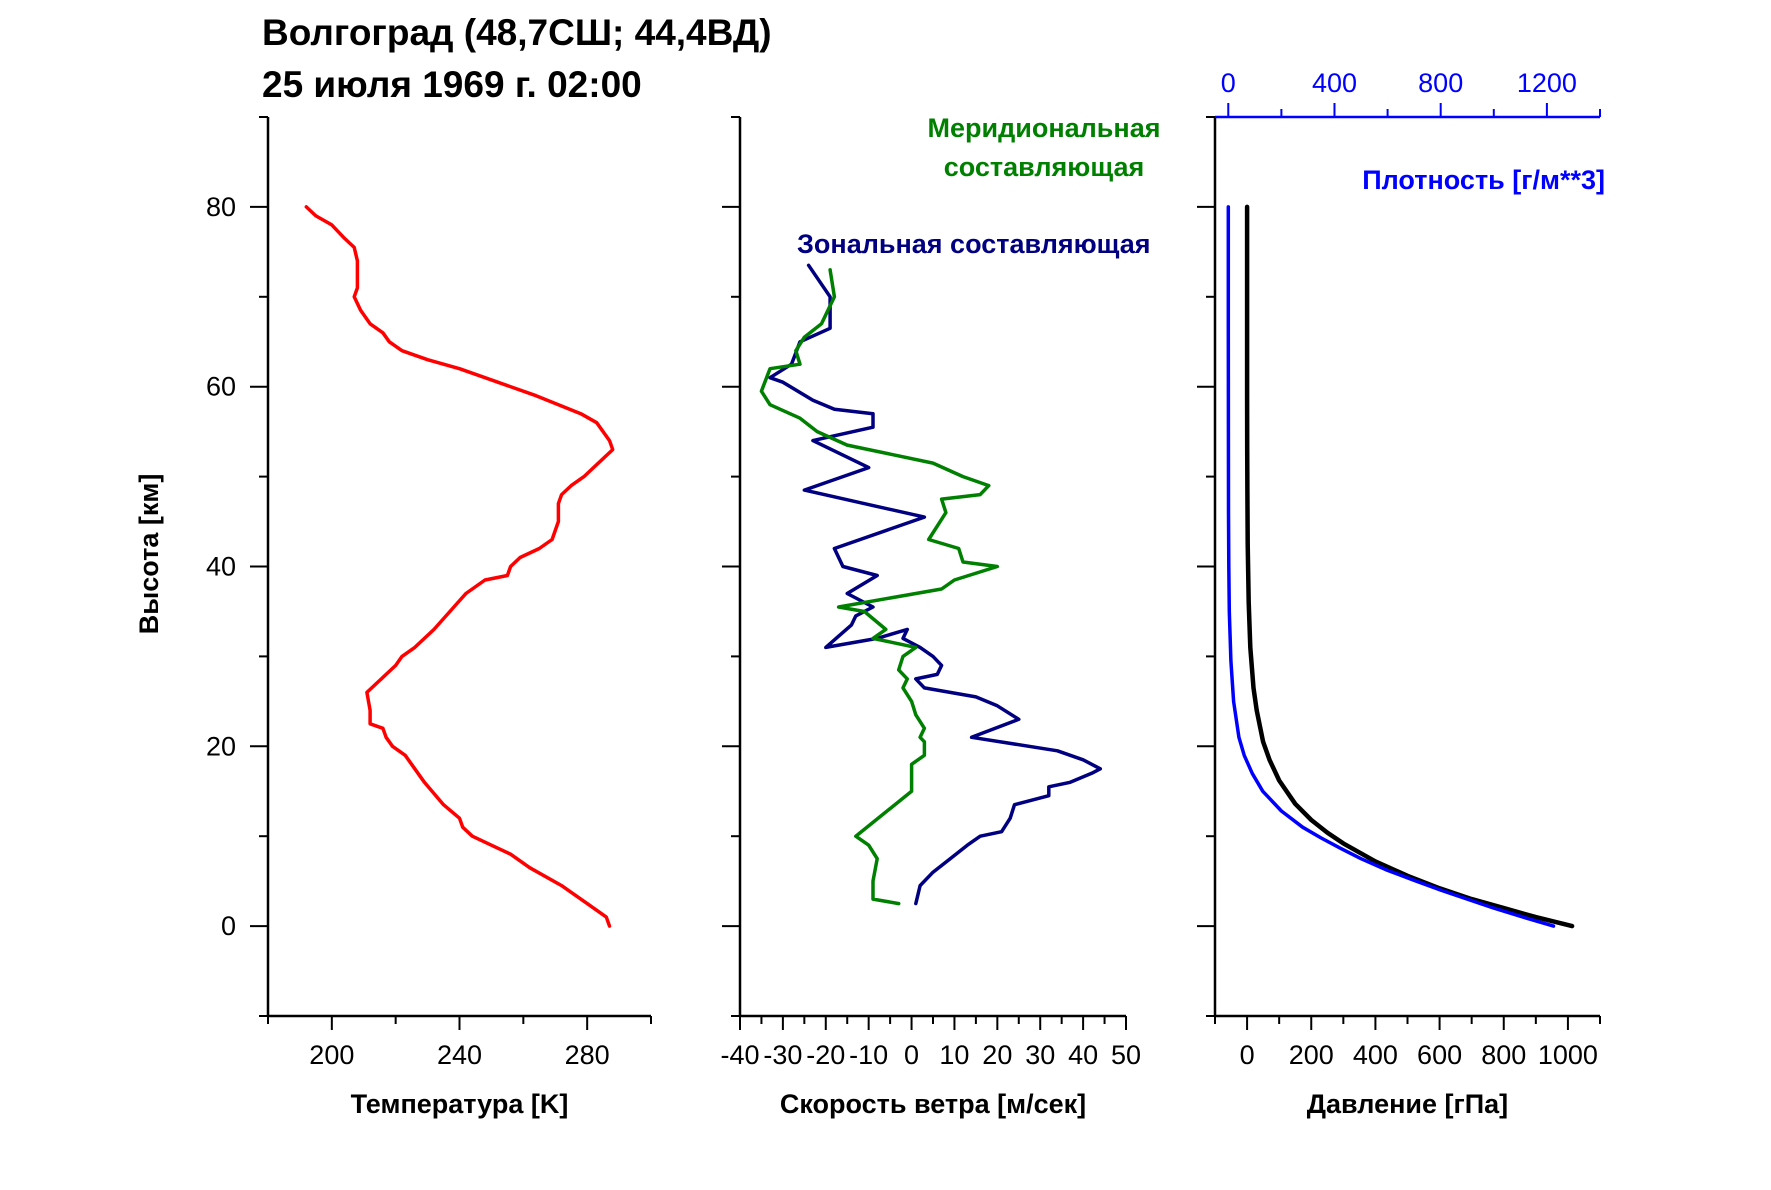 Image resolution: width=1771 pixels, height=1190 pixels. I want to click on x-tick-label-pressure_density: 200, so click(1311, 1055).